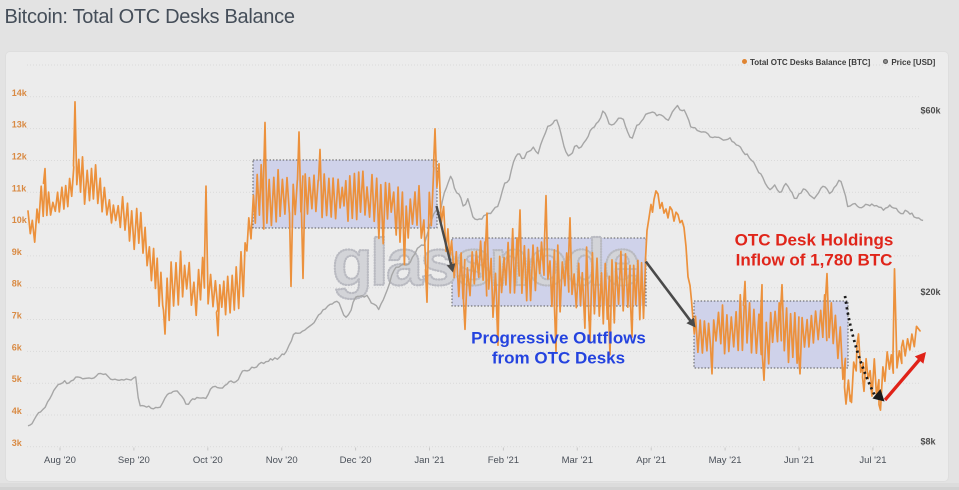 The image size is (959, 490). Describe the element at coordinates (558, 338) in the screenshot. I see `svg-text: Progressive Outflows` at that location.